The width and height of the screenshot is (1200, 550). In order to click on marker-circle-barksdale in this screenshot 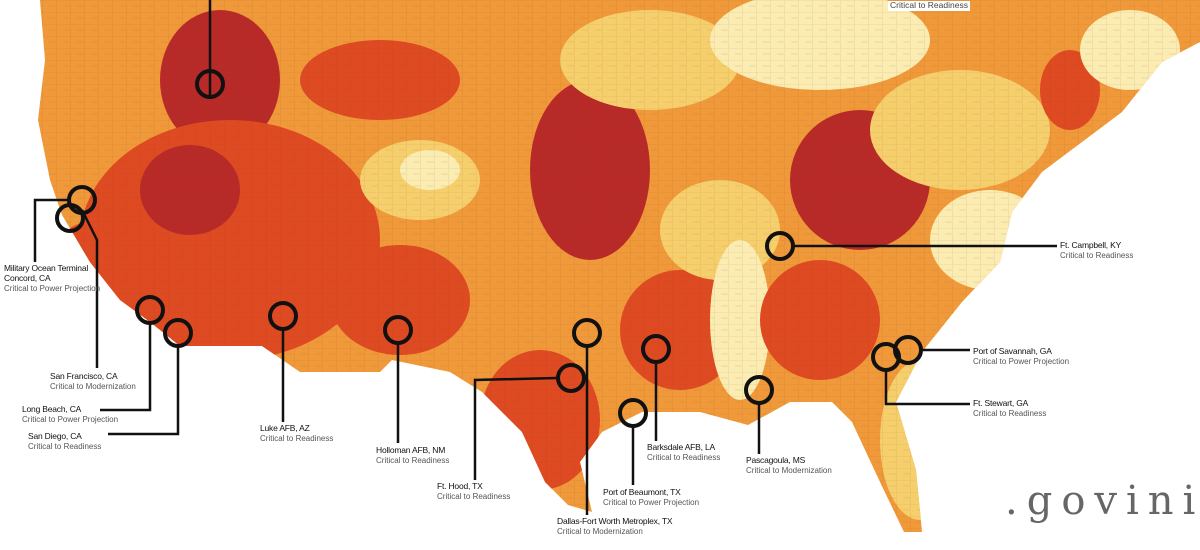, I will do `click(656, 349)`.